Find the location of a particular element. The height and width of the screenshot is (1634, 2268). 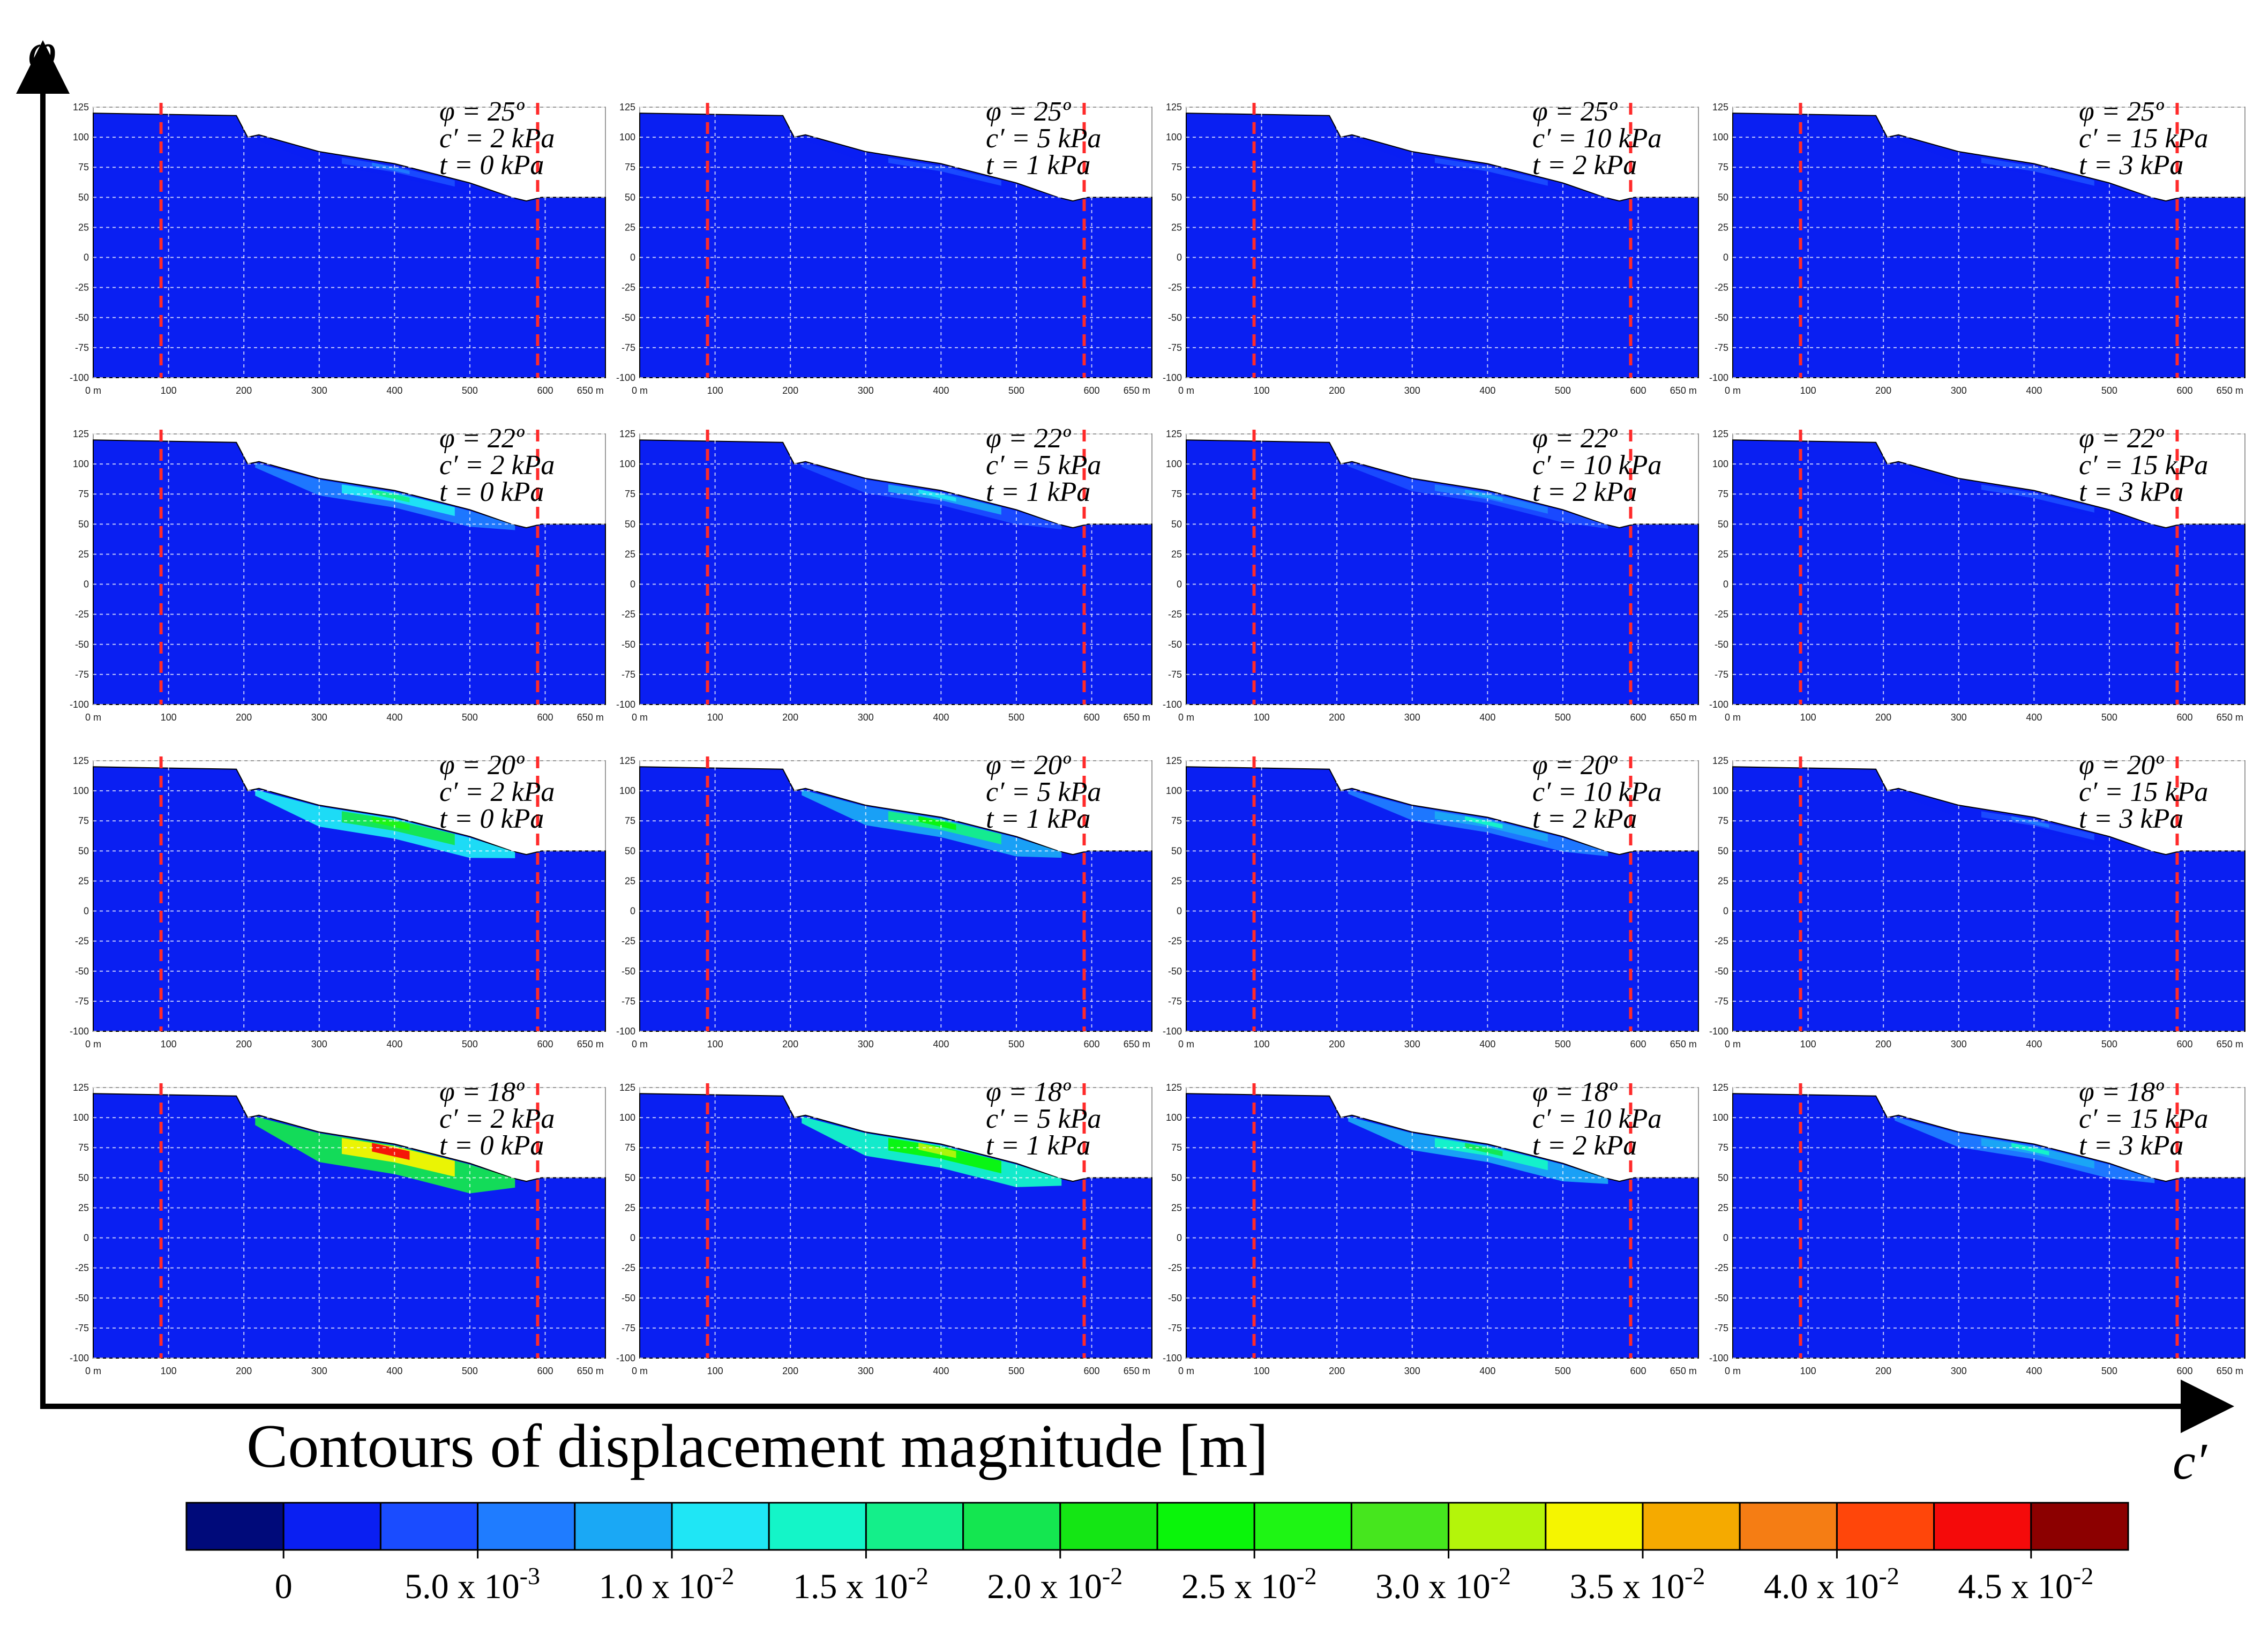

colorbar-tick-label: 2.5 x 10⁻² is located at coordinates (1249, 1584).